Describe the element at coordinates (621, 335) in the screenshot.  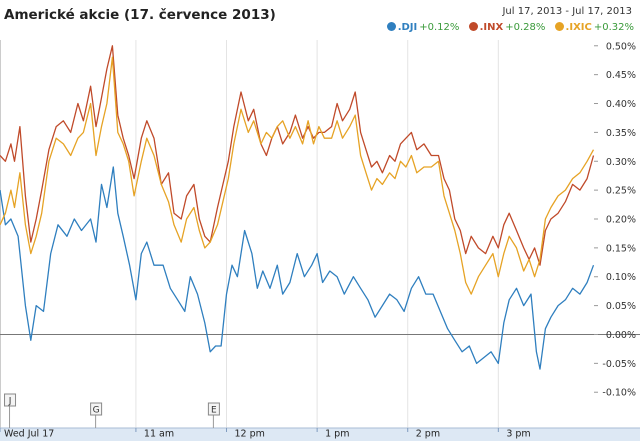
I see `y-tick-label: 0.00%` at that location.